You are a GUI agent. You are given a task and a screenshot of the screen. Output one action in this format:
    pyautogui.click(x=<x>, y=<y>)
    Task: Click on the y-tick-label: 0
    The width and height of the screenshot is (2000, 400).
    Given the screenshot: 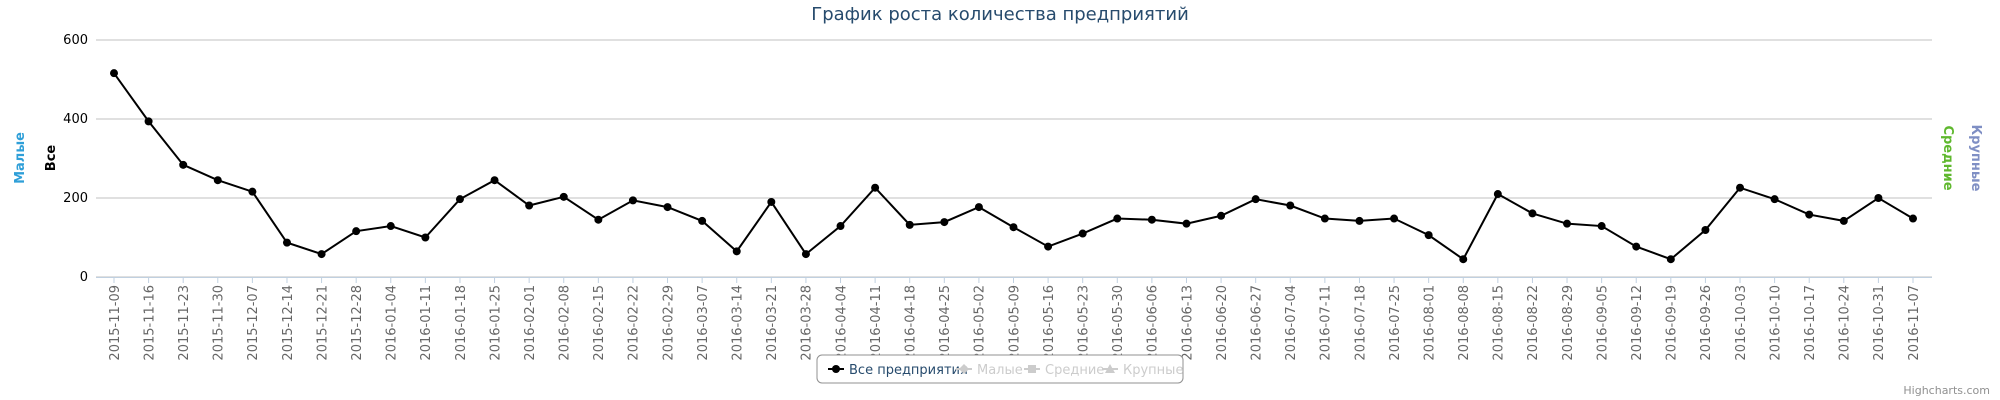 What is the action you would take?
    pyautogui.click(x=84, y=277)
    